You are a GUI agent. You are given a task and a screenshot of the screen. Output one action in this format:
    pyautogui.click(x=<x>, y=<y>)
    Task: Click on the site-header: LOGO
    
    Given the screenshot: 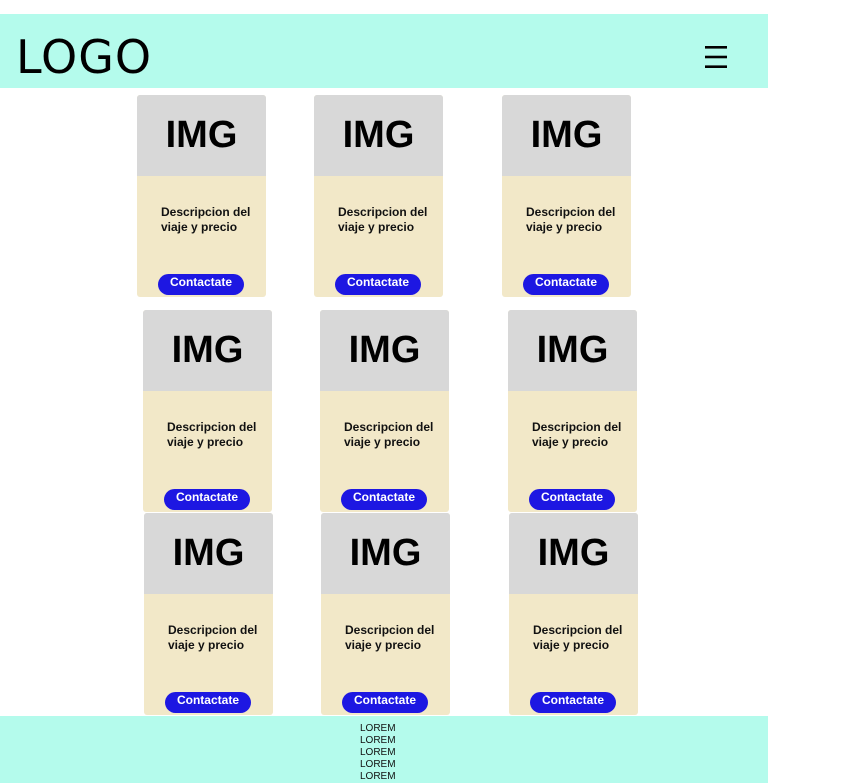 What is the action you would take?
    pyautogui.click(x=384, y=51)
    